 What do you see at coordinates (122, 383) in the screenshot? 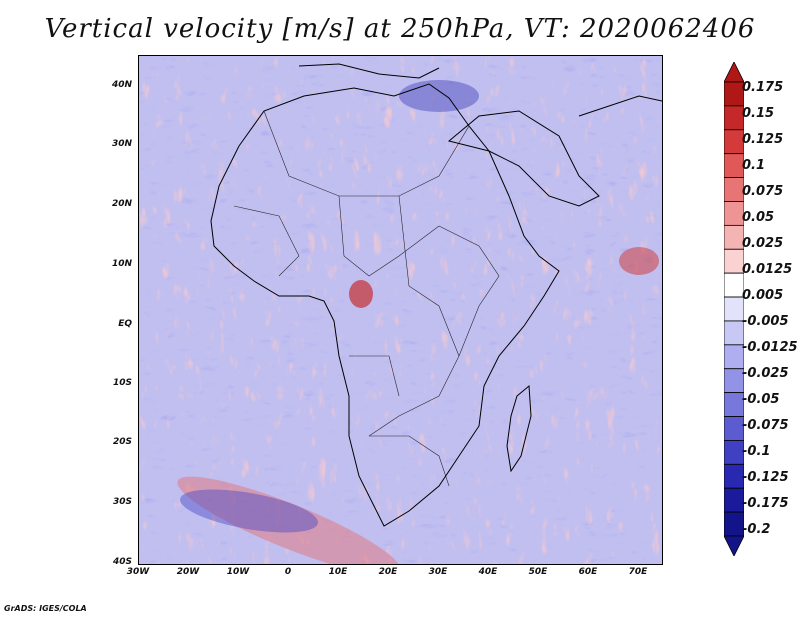
I see `lat-tick-label: 10S` at bounding box center [122, 383].